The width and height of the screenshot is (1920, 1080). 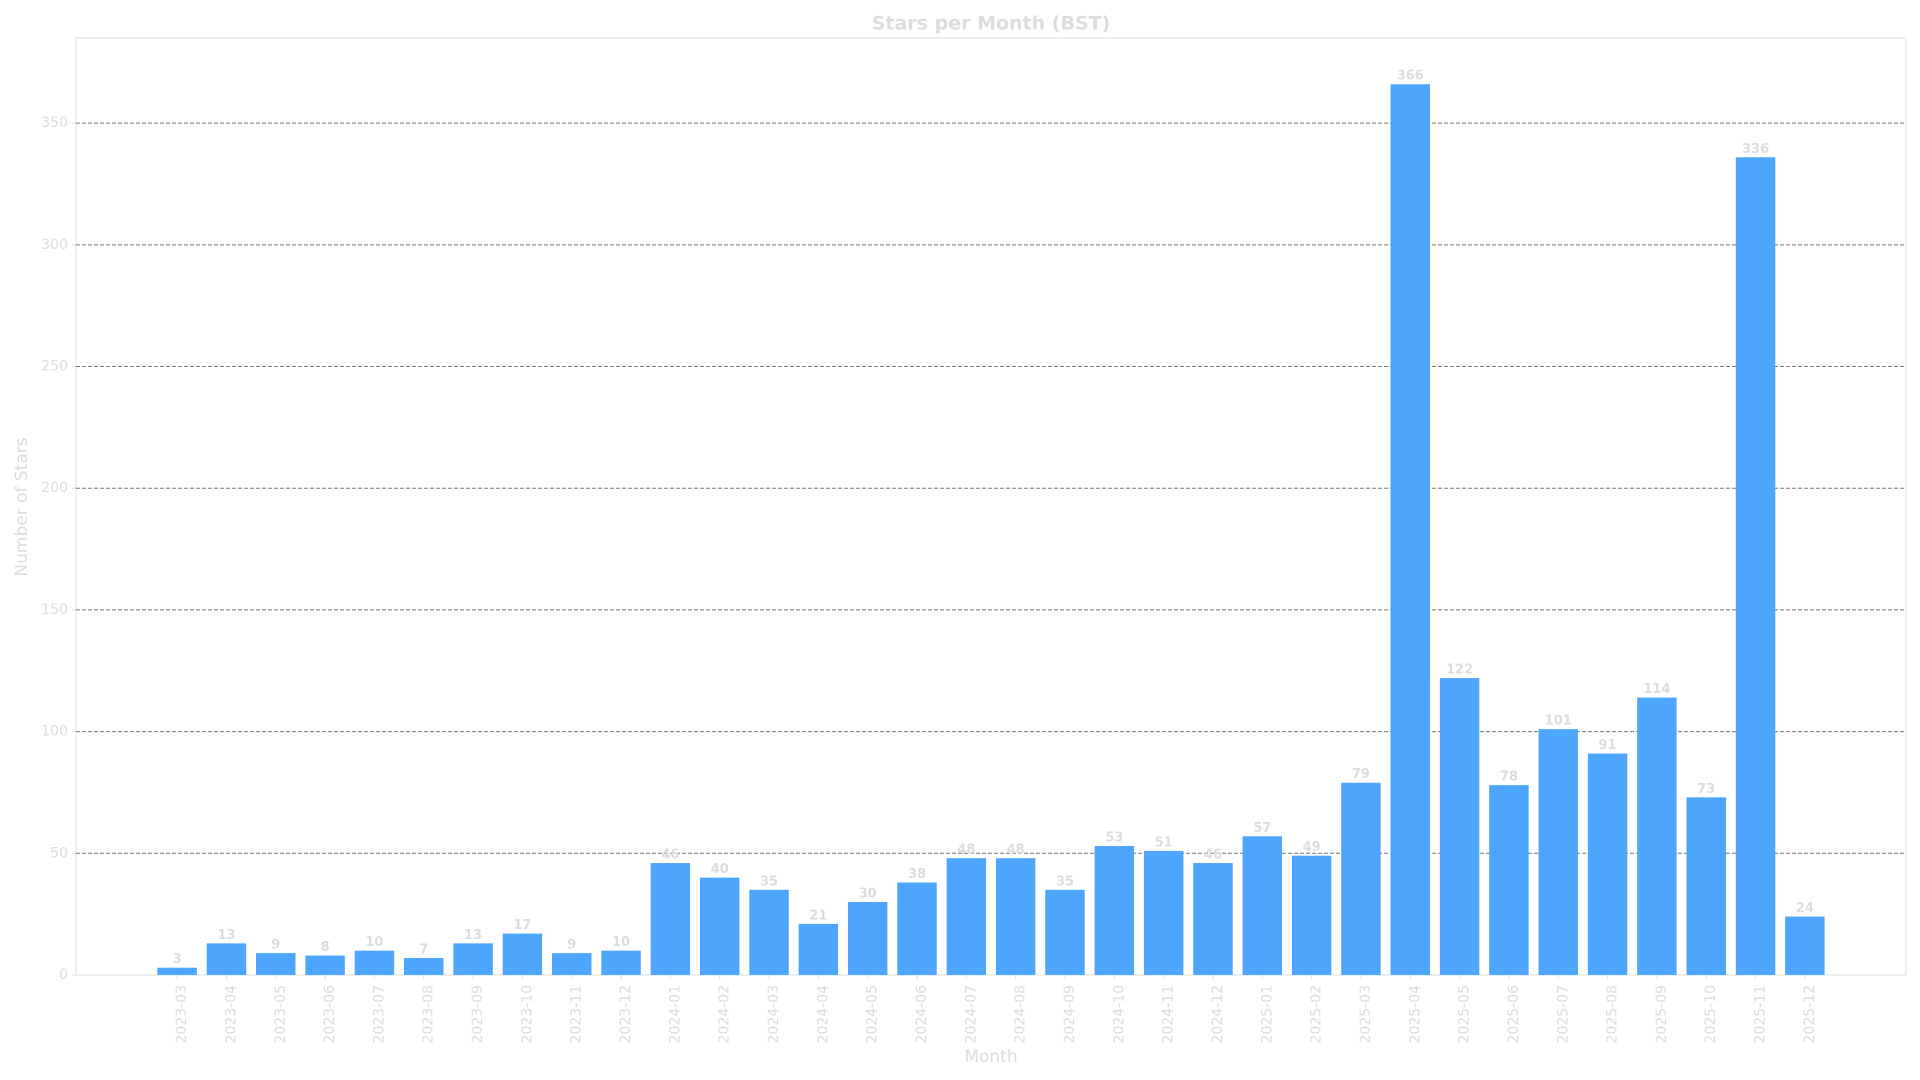 What do you see at coordinates (231, 1014) in the screenshot?
I see `x-tick-label: 2023-04` at bounding box center [231, 1014].